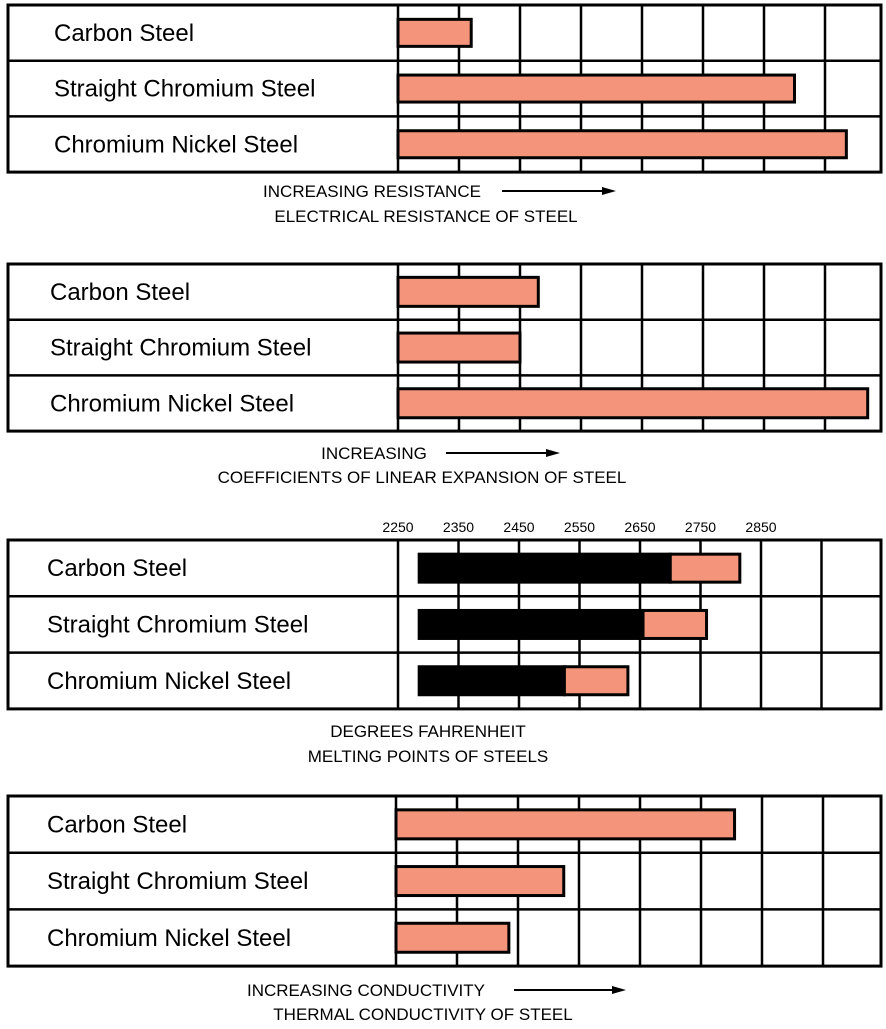 This screenshot has width=886, height=1029. What do you see at coordinates (422, 1014) in the screenshot?
I see `chart-4-caption-title: THERMAL CONDUCTIVITY OF STEEL` at bounding box center [422, 1014].